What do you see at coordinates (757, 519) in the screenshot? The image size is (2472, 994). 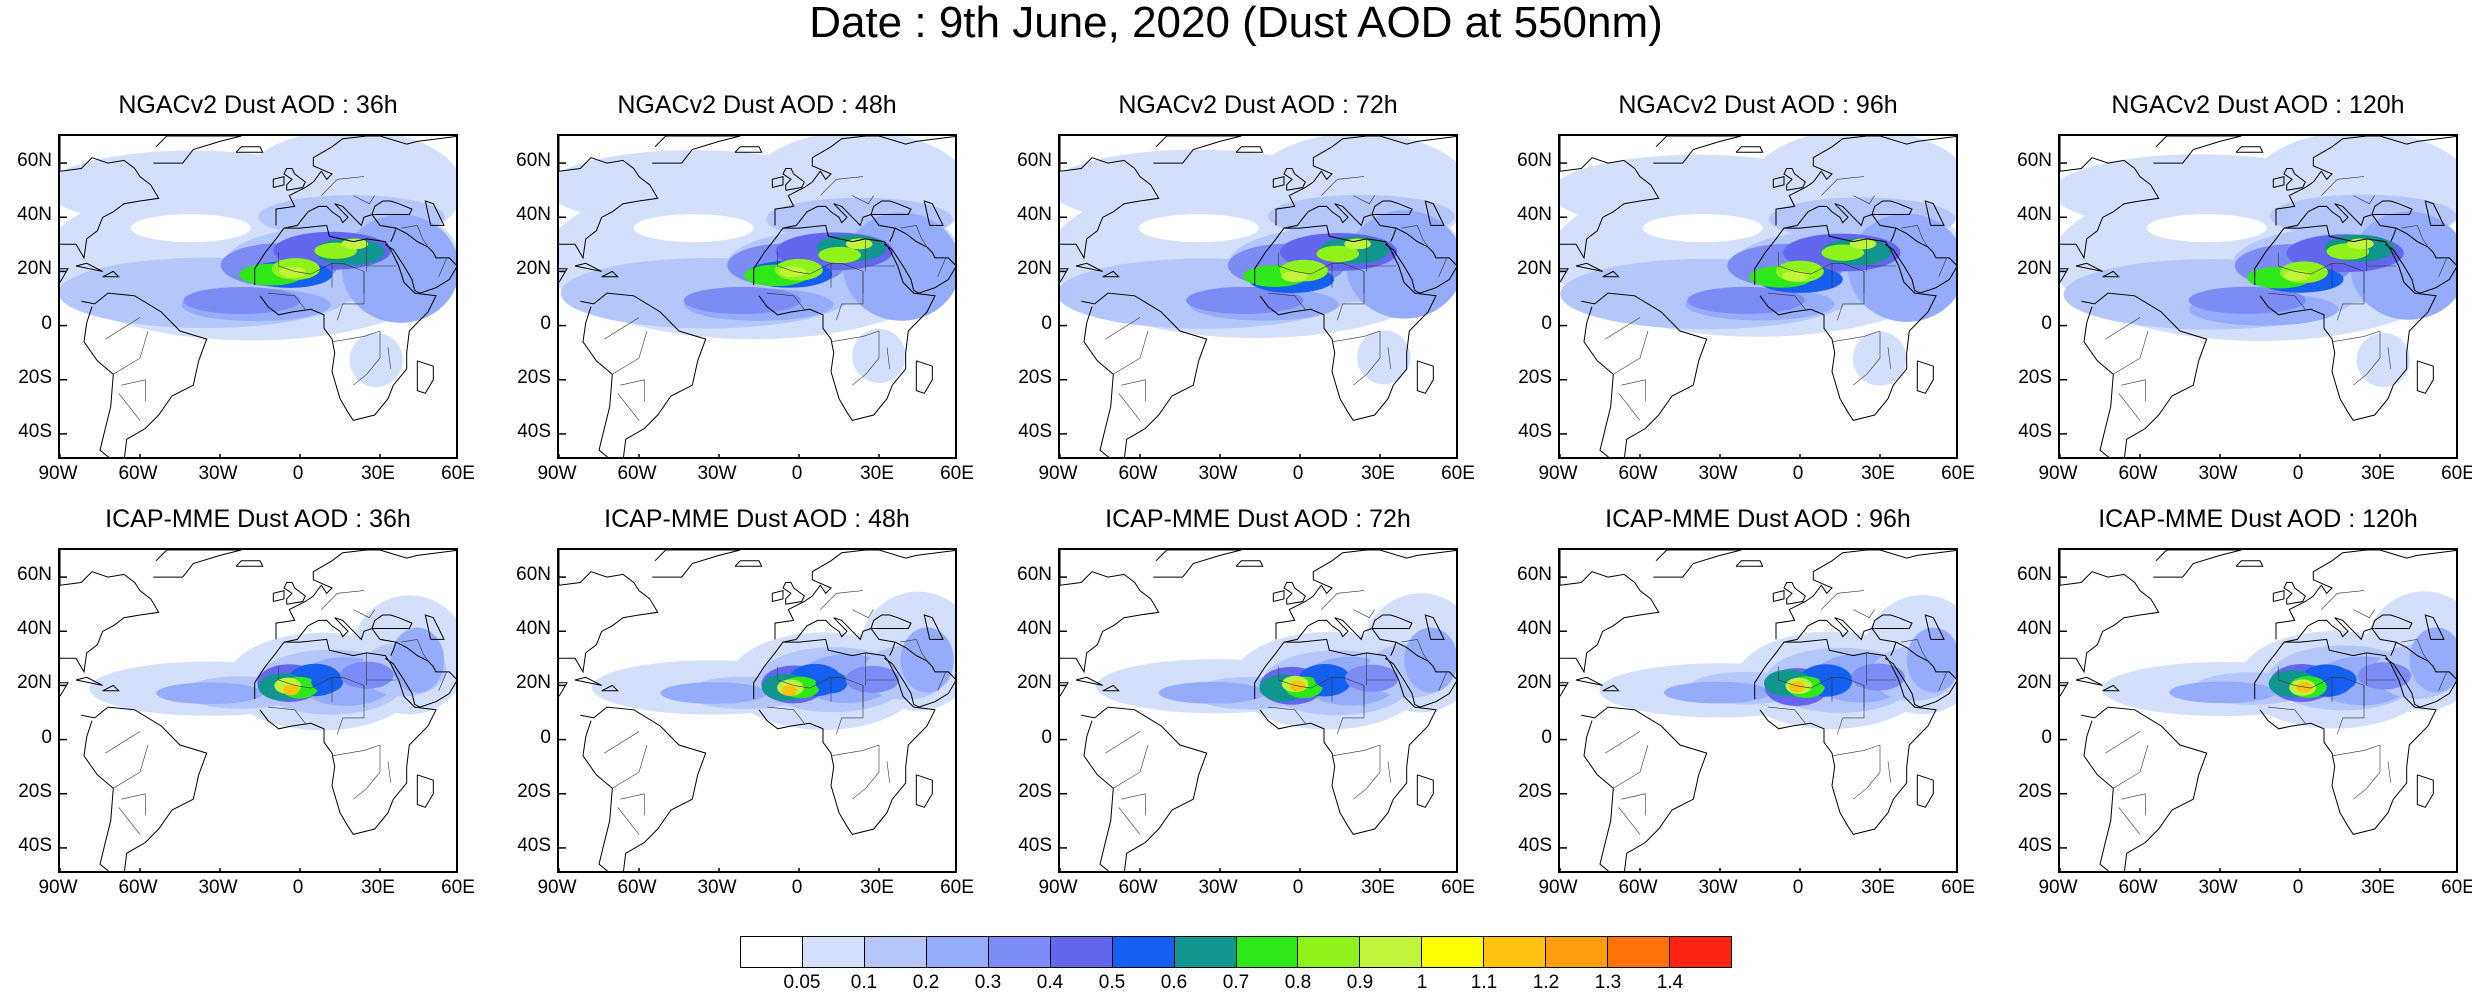 I see `panel-title: ICAP-MME Dust AOD : 48h` at bounding box center [757, 519].